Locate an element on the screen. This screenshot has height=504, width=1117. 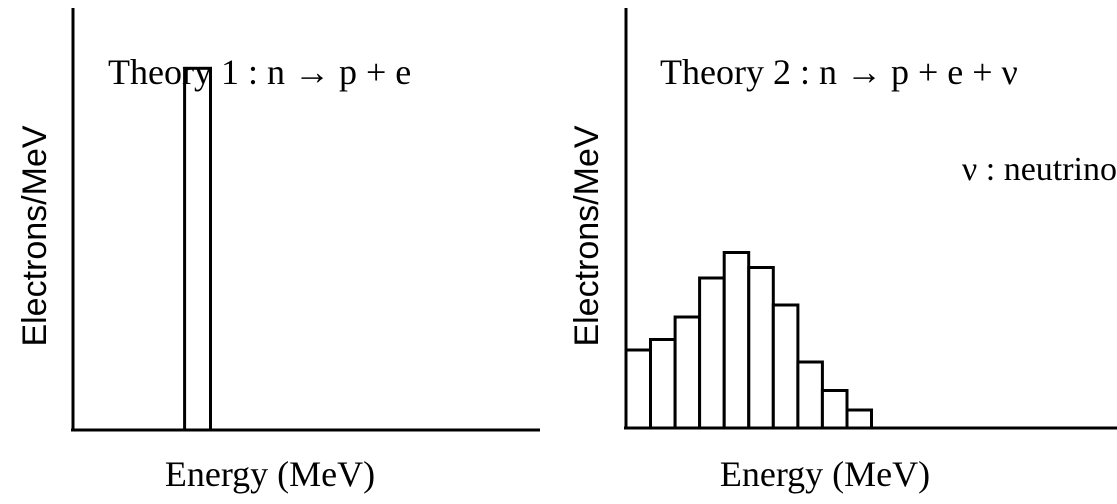
neutrino-annotation: ν : neutrino is located at coordinates (1039, 169).